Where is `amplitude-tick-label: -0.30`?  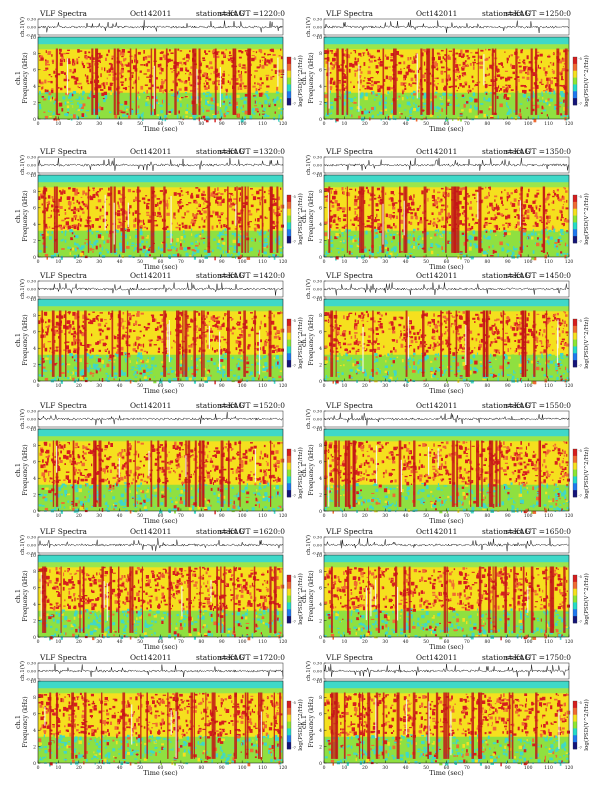 amplitude-tick-label: -0.30 is located at coordinates (317, 35).